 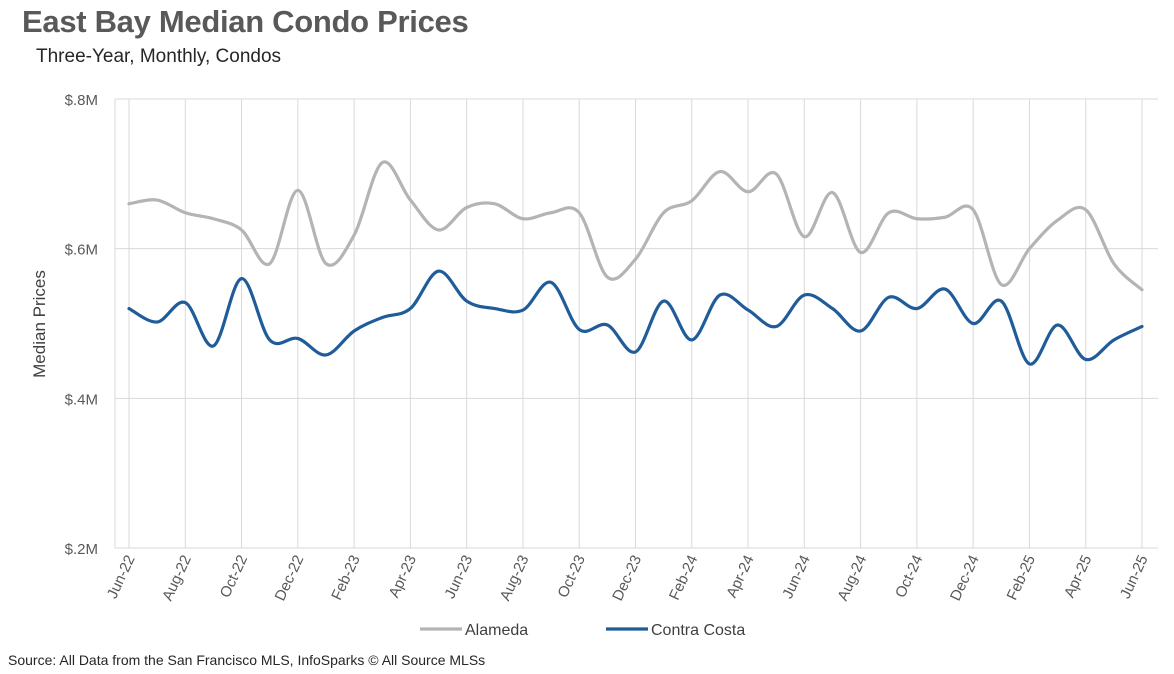 I want to click on y-tick-label: $.4M, so click(x=81, y=399).